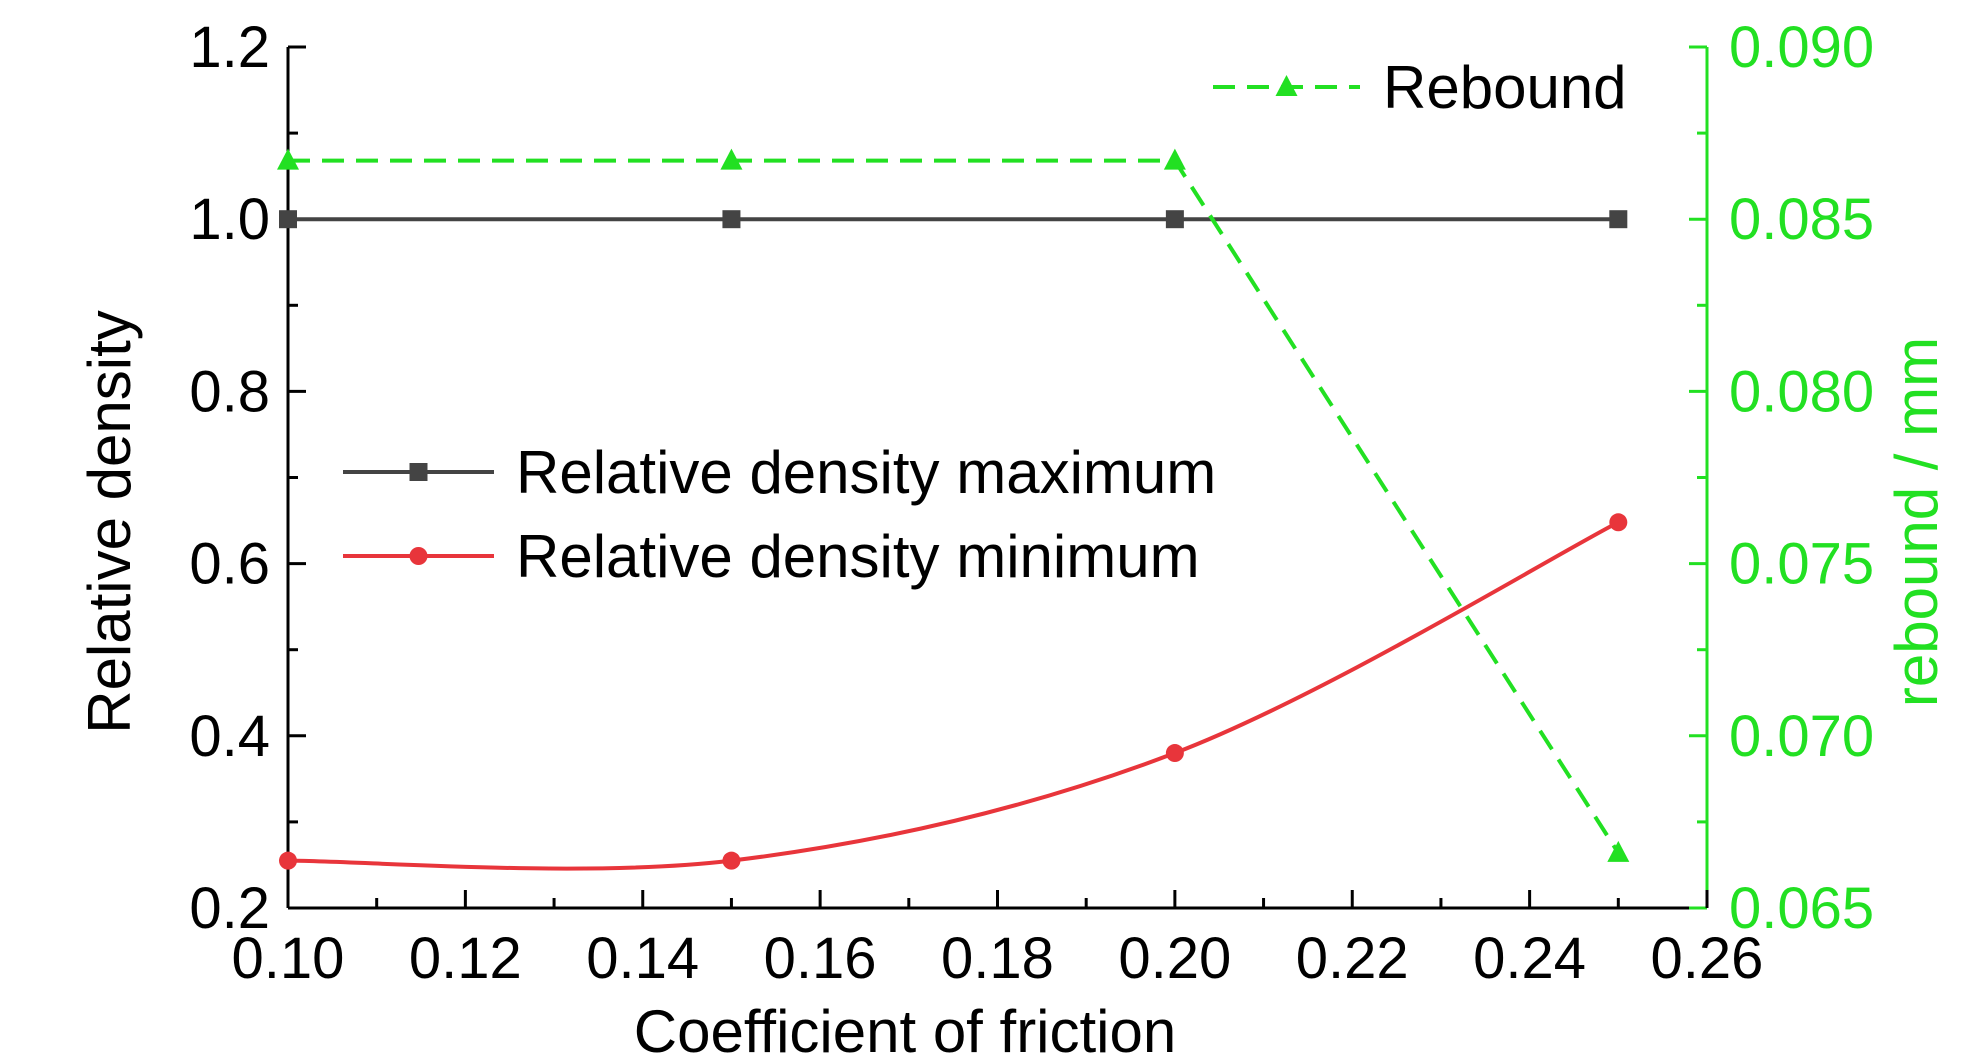 This screenshot has width=1984, height=1062. I want to click on y2-tick-label: 0.090, so click(1801, 47).